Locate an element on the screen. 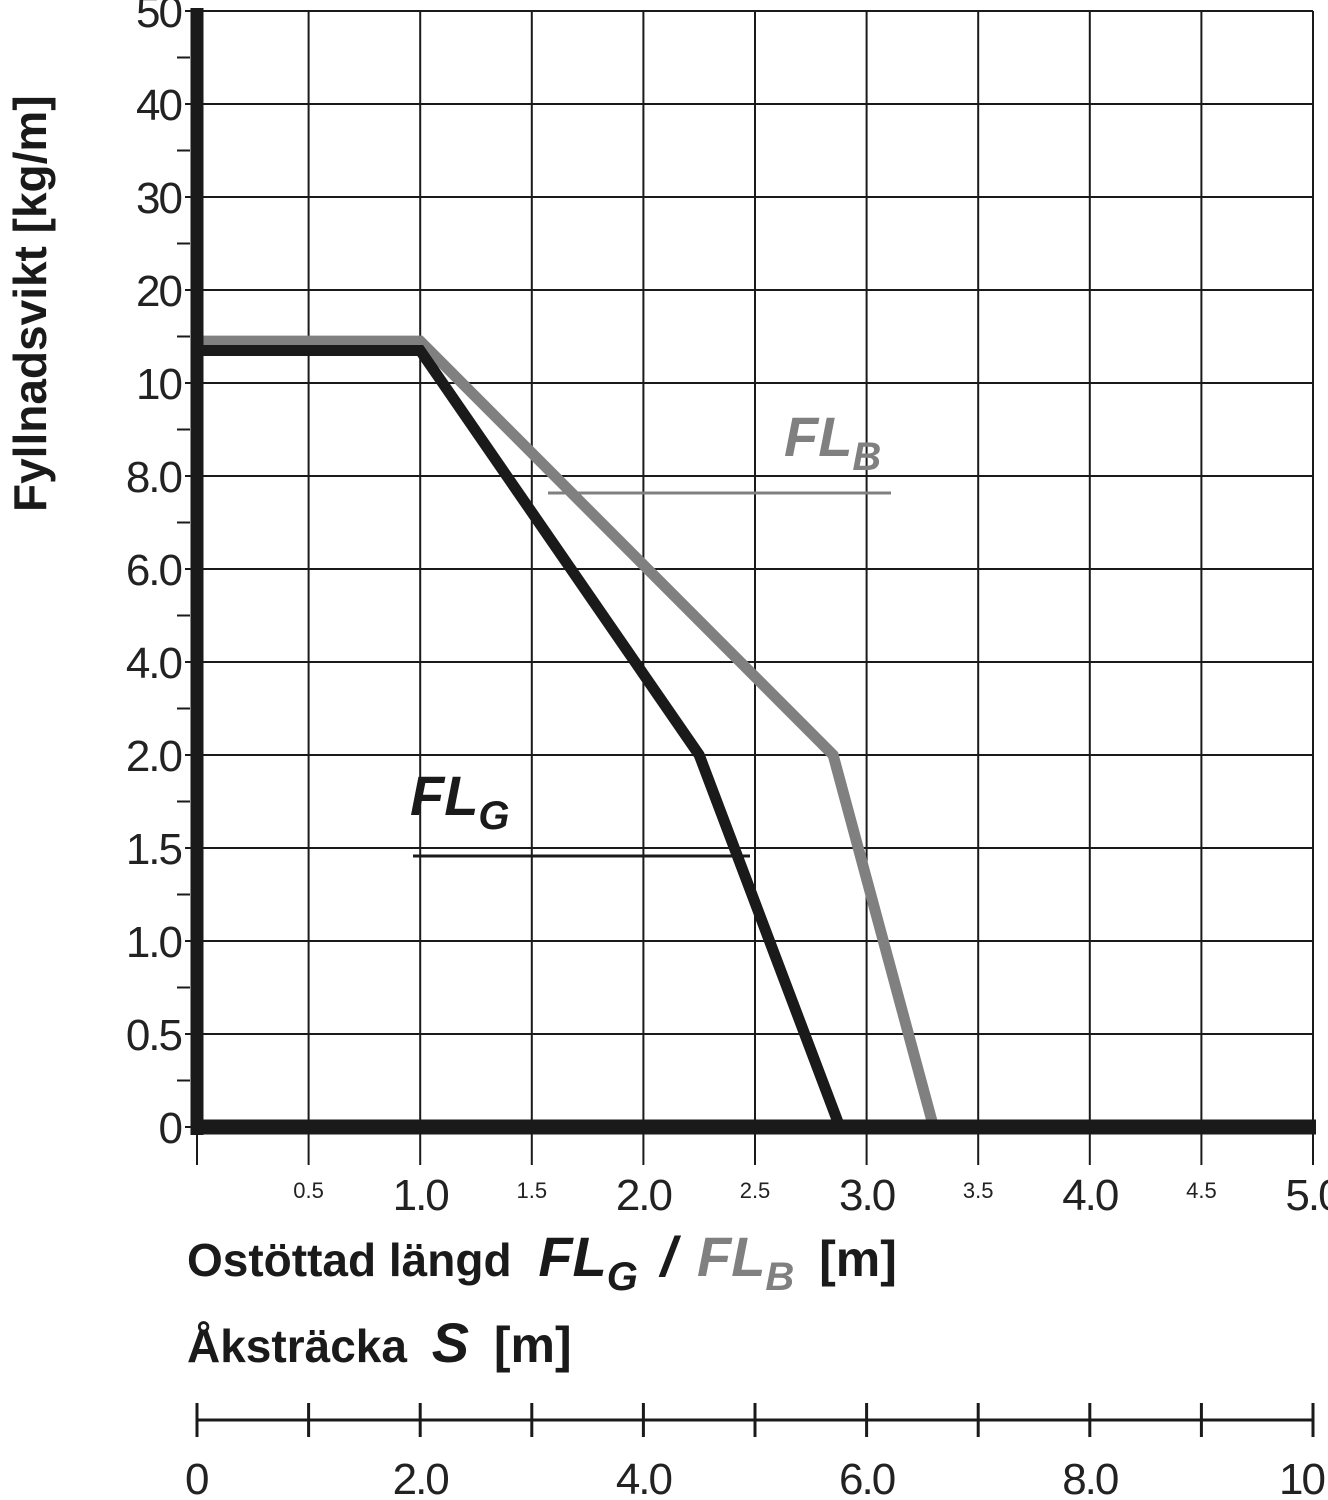  secondary-tick-label: 2.0 is located at coordinates (421, 1477).